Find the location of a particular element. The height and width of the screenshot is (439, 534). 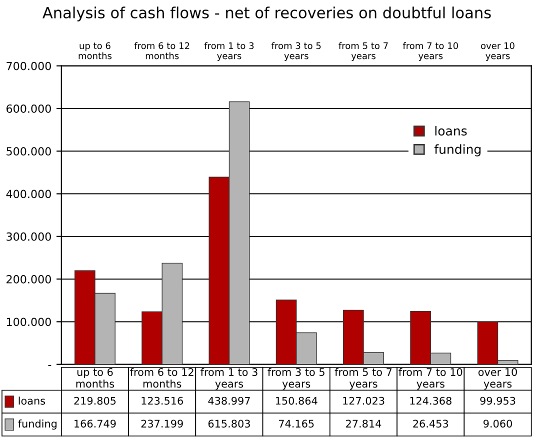

x-tick-label: up to 6 months is located at coordinates (95, 378).